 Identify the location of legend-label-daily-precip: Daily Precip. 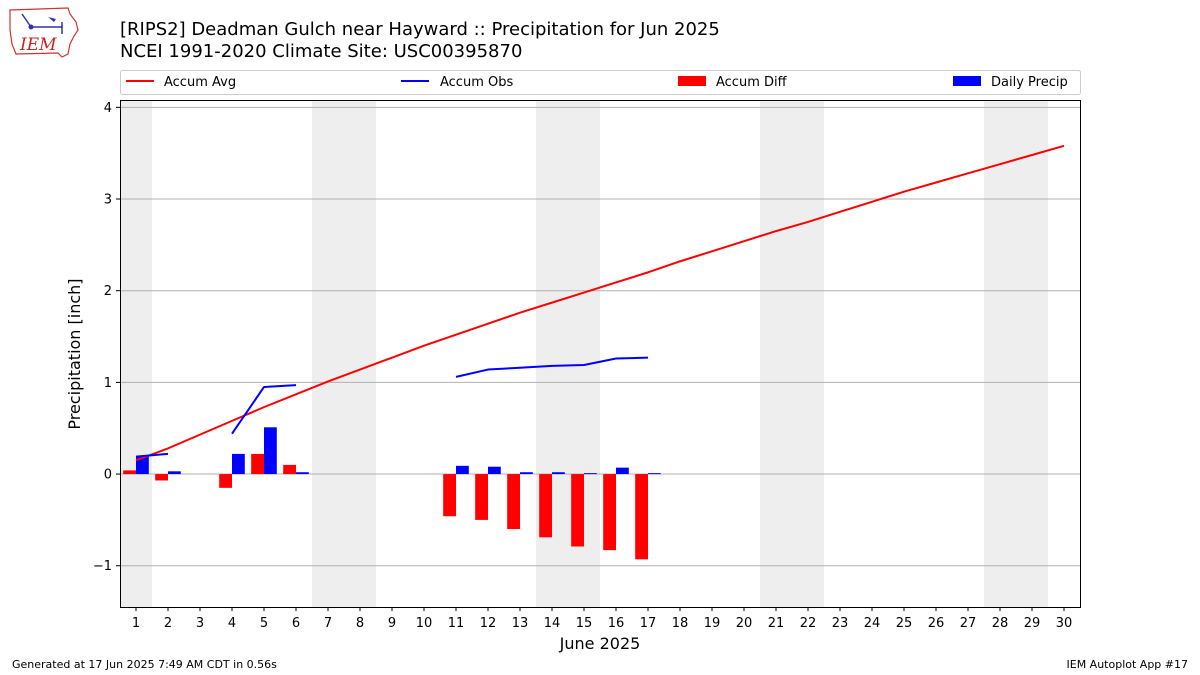
(1029, 82).